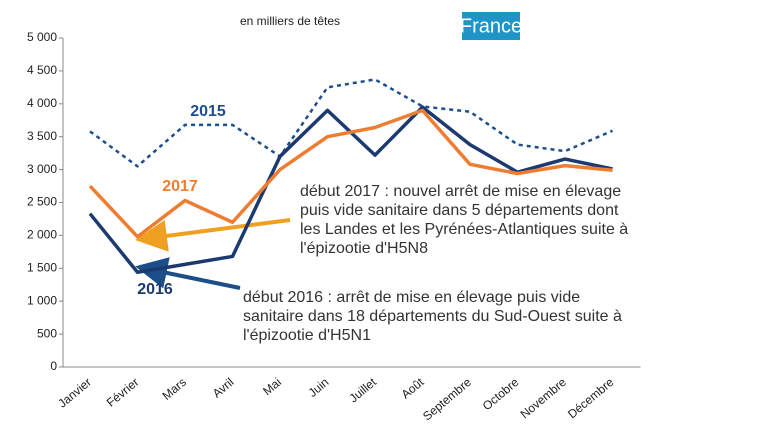 This screenshot has height=445, width=757. Describe the element at coordinates (42, 235) in the screenshot. I see `y-tick-label: 2 000` at that location.